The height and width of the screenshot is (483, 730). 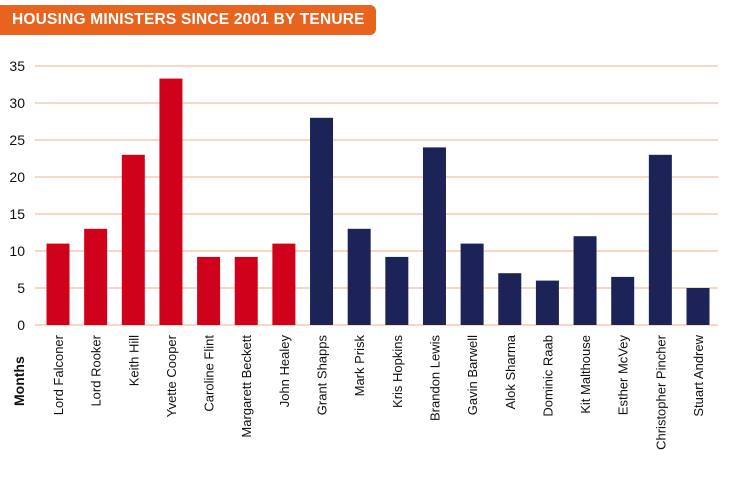 What do you see at coordinates (472, 375) in the screenshot?
I see `x-tick-label: Gavin Barwell` at bounding box center [472, 375].